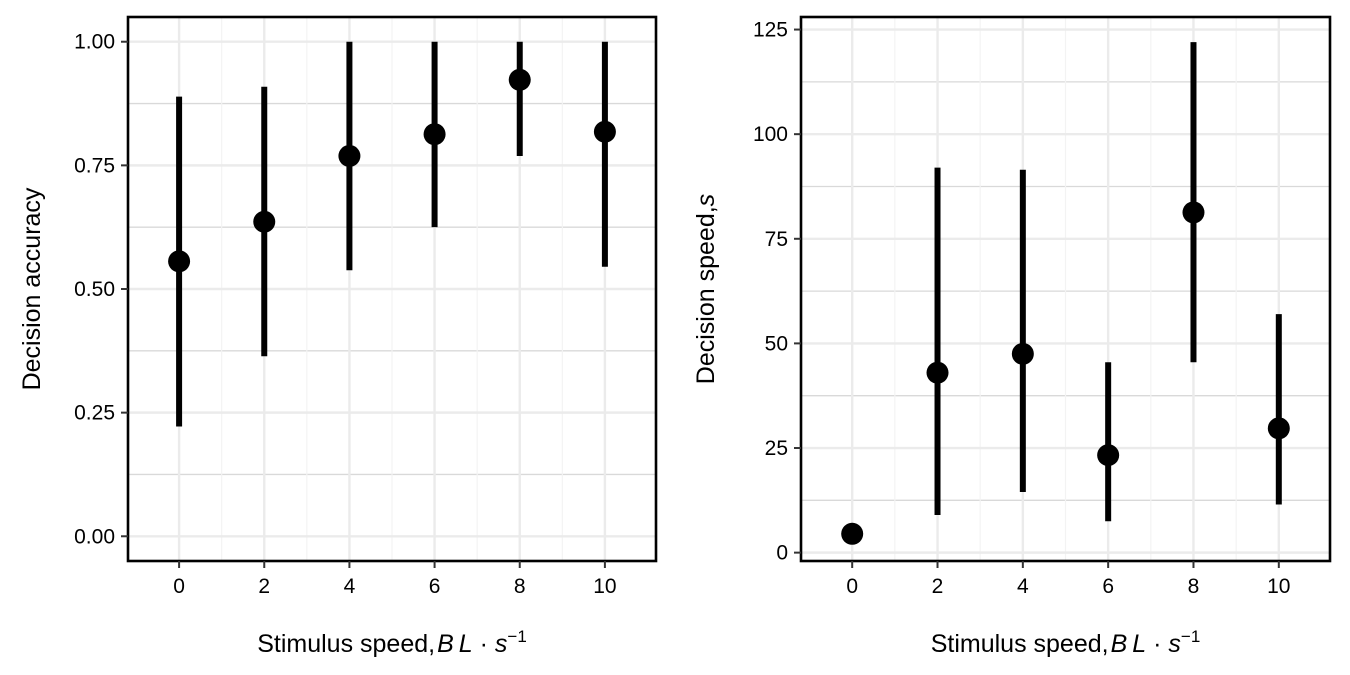  Describe the element at coordinates (94, 289) in the screenshot. I see `y-tick-label: 0.50` at that location.